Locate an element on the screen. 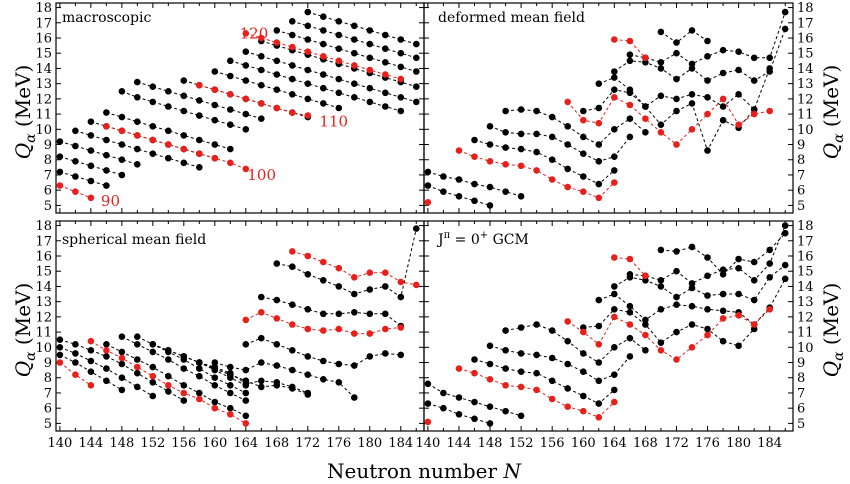 Image resolution: width=850 pixels, height=484 pixels. x-tick-label: 152 is located at coordinates (152, 443).